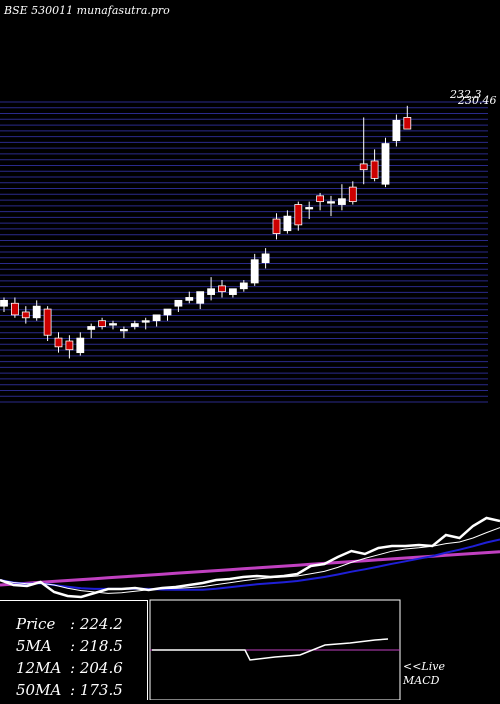 The width and height of the screenshot is (500, 704). Describe the element at coordinates (36, 624) in the screenshot. I see `price-label: Price` at that location.